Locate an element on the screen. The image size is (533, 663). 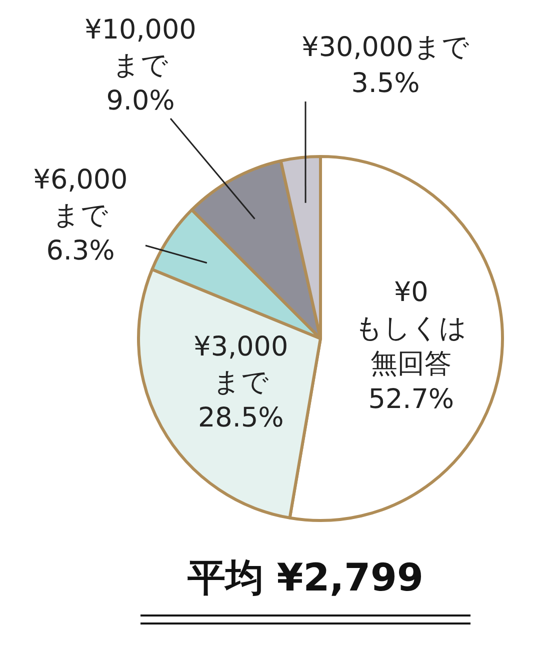
slice-label: ¥6,000 まで is located at coordinates (80, 197).